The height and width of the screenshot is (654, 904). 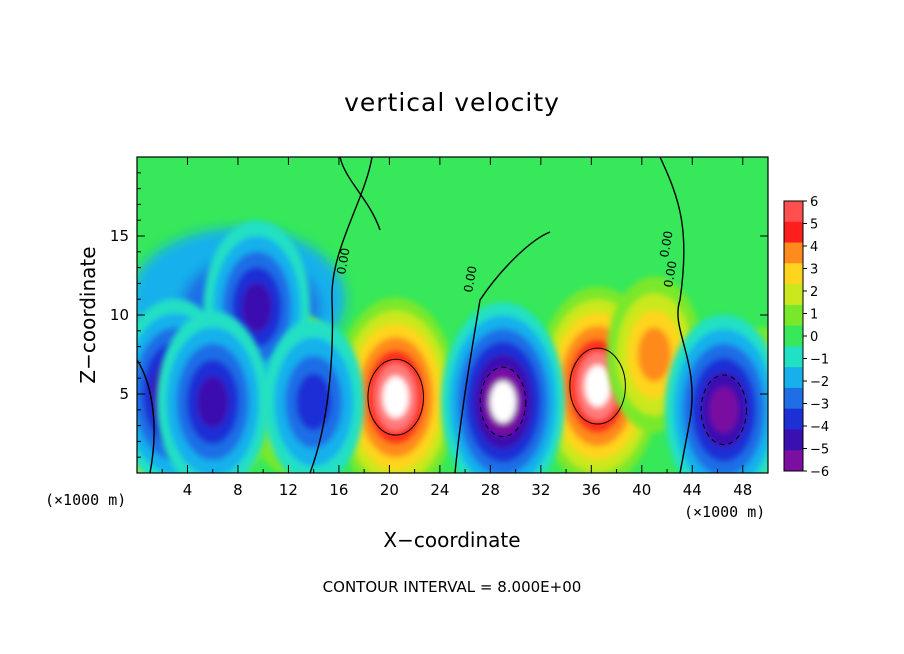 What do you see at coordinates (814, 247) in the screenshot?
I see `colorbar-label: 4` at bounding box center [814, 247].